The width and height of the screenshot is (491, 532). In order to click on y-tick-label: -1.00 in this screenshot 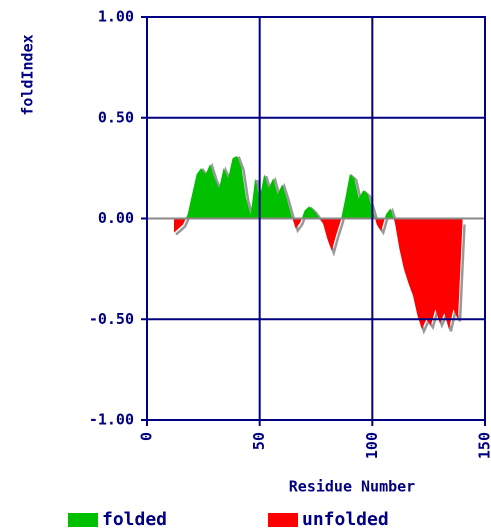, I will do `click(111, 420)`.